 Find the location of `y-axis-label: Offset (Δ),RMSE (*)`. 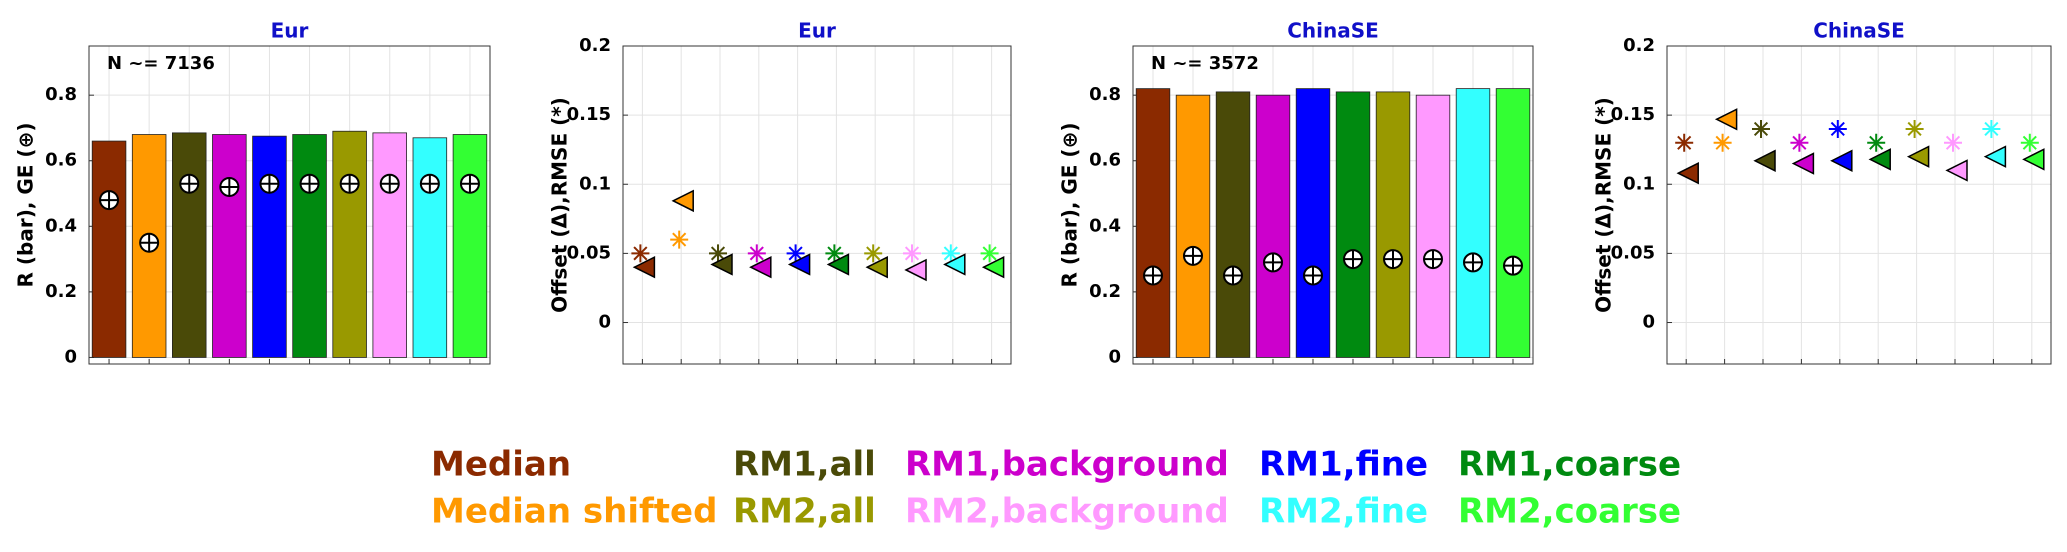

y-axis-label: Offset (Δ),RMSE (*) is located at coordinates (560, 205).